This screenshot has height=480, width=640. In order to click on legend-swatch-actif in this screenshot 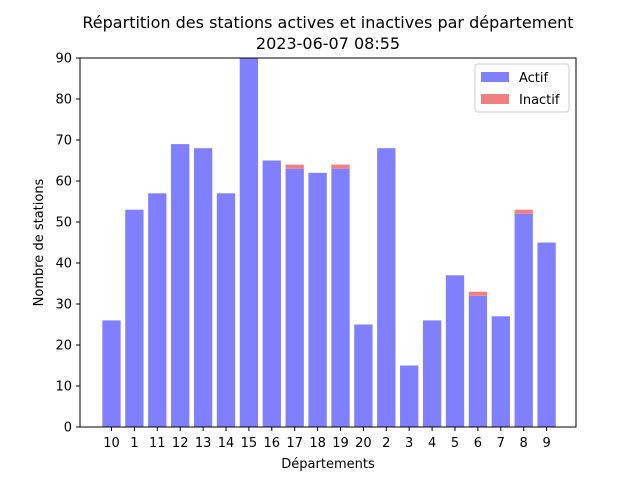, I will do `click(495, 77)`.